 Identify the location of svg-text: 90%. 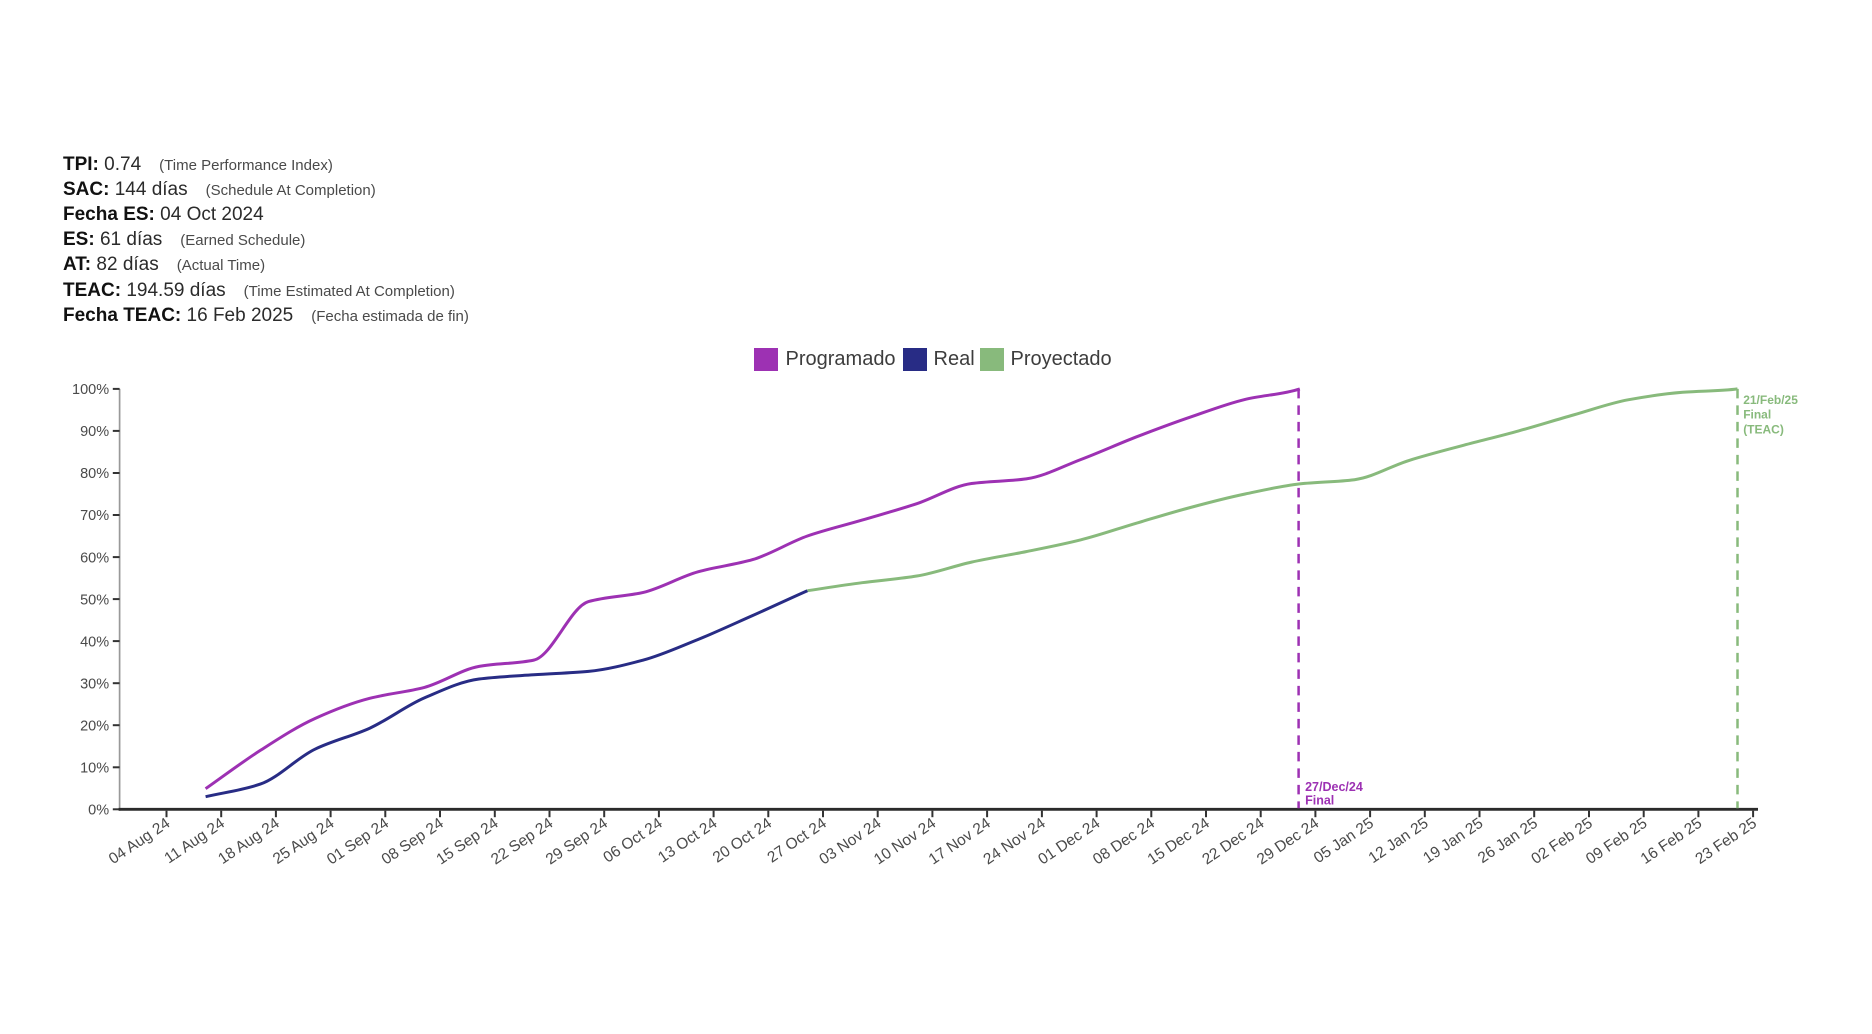
(94, 432).